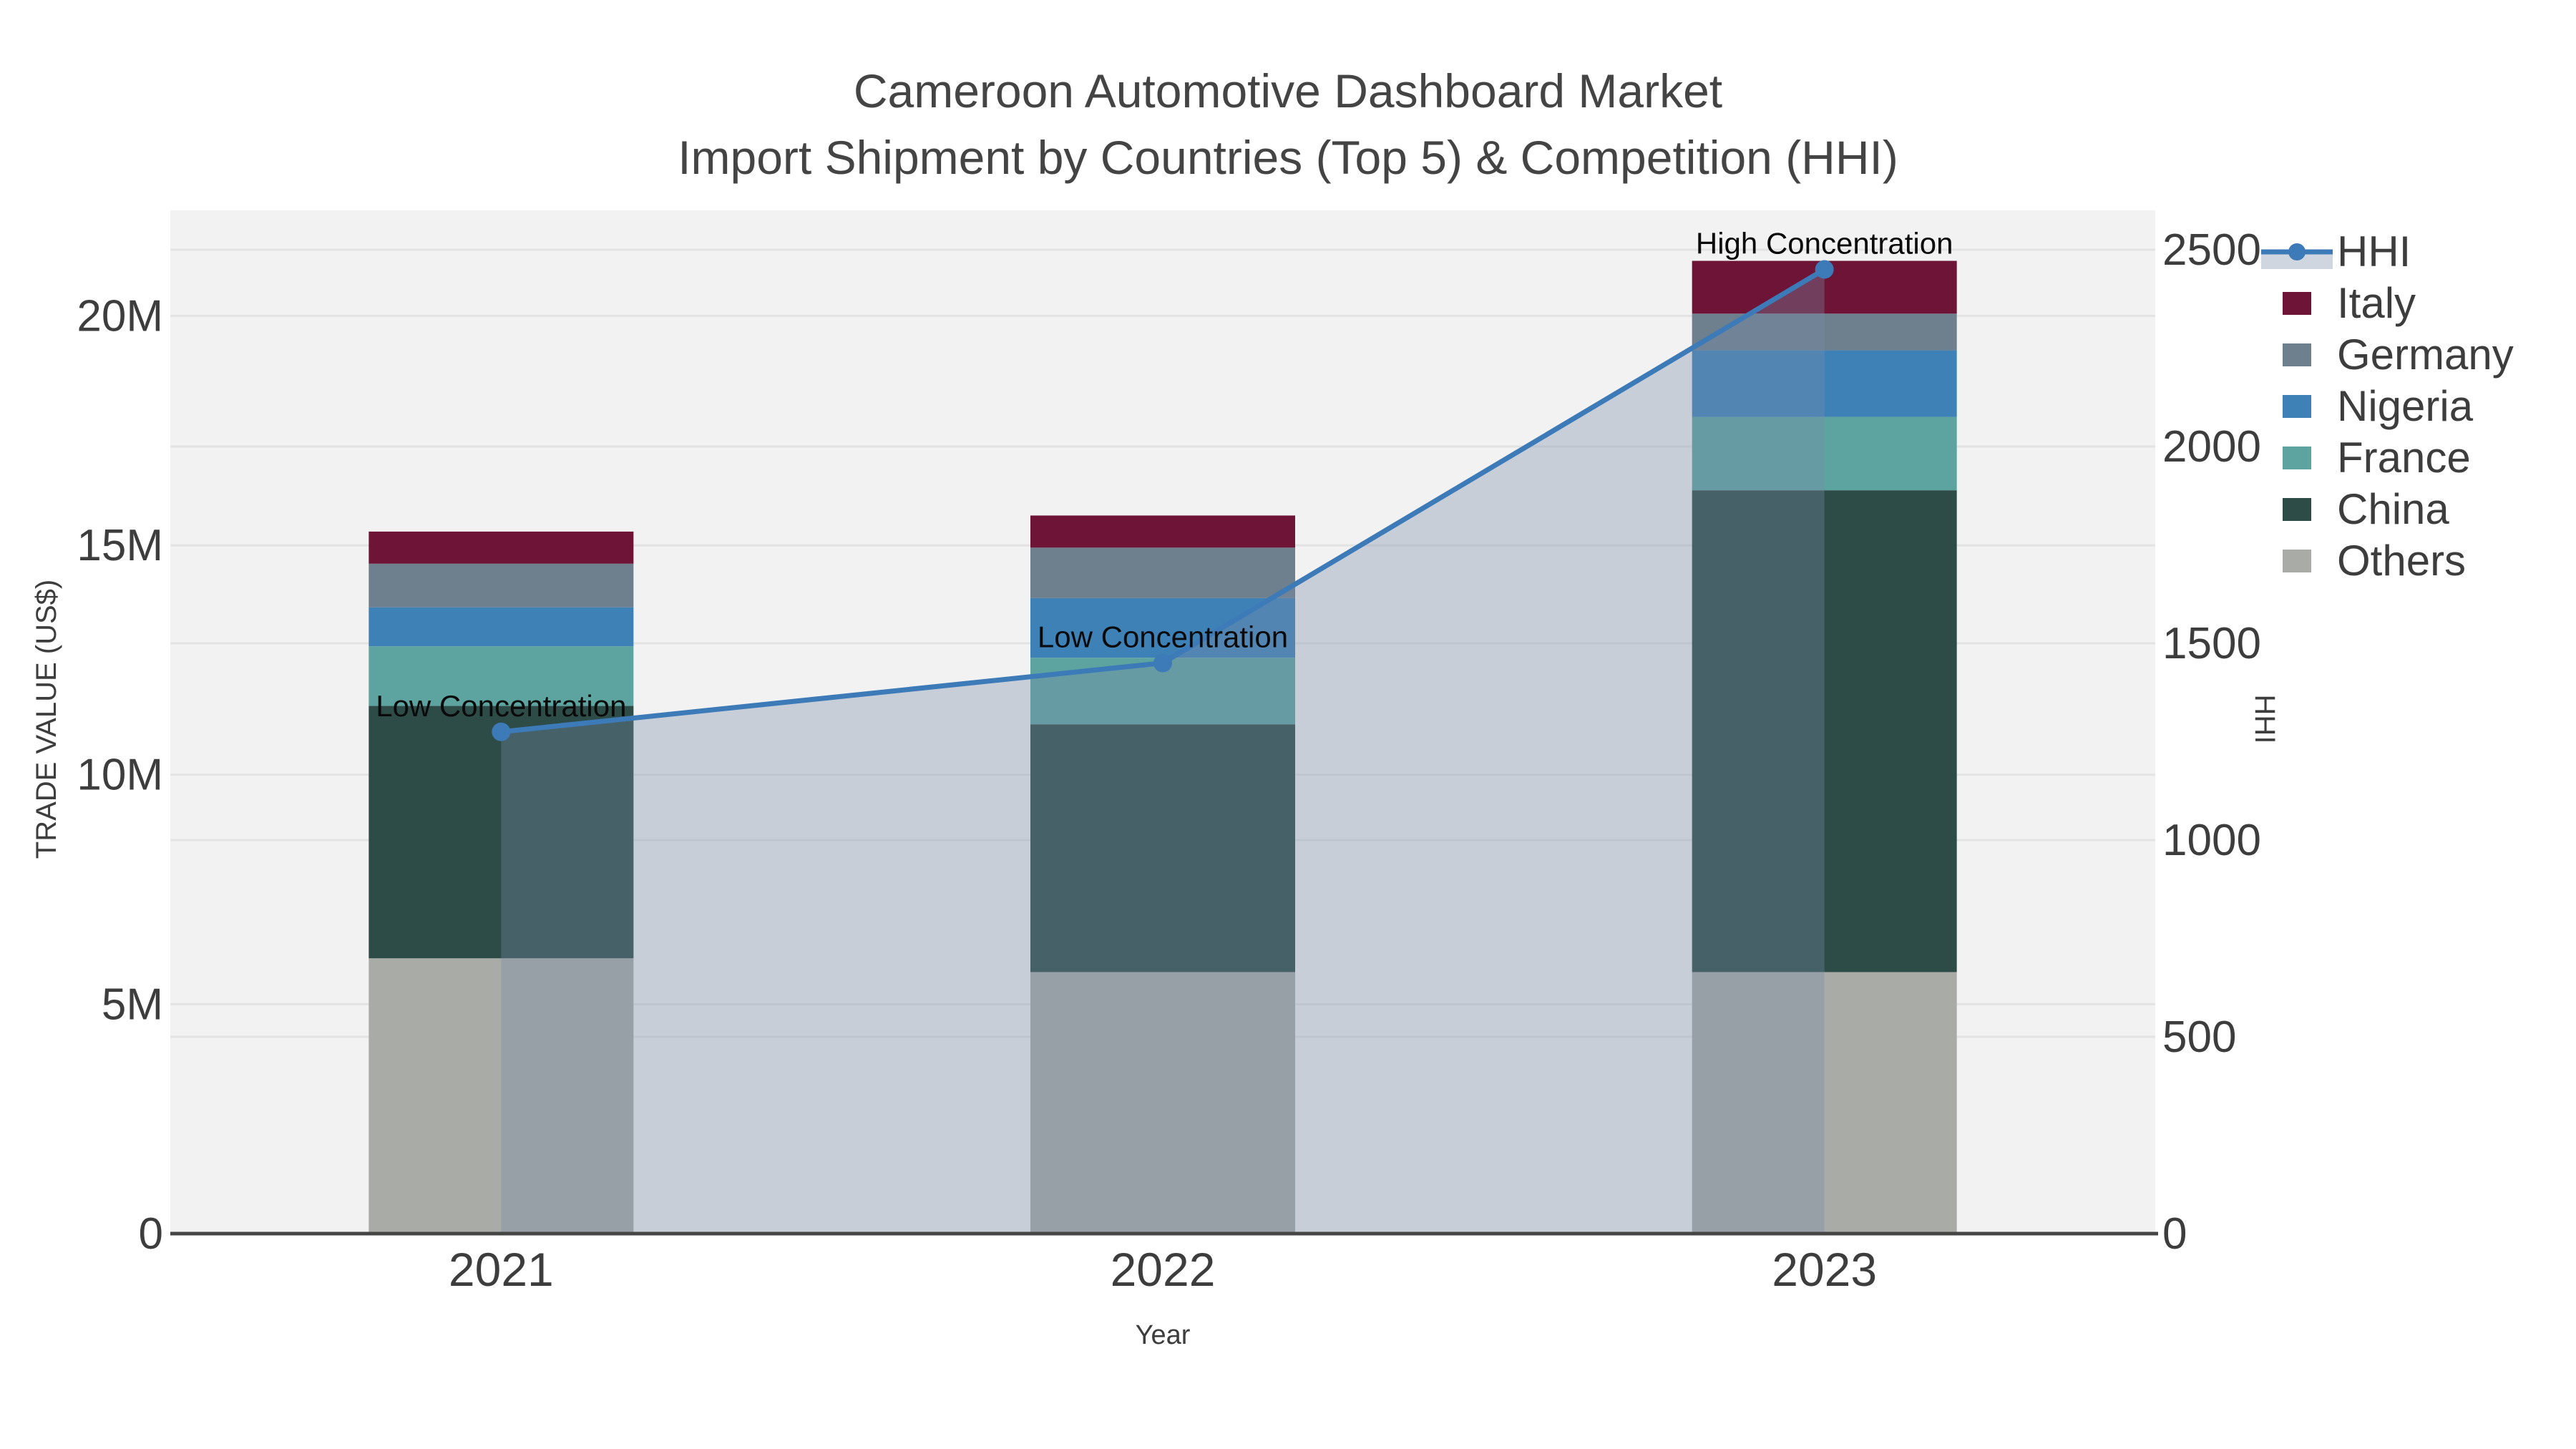 The height and width of the screenshot is (1449, 2576). Describe the element at coordinates (2211, 447) in the screenshot. I see `y-axis-tick-right-2000: 2000` at that location.